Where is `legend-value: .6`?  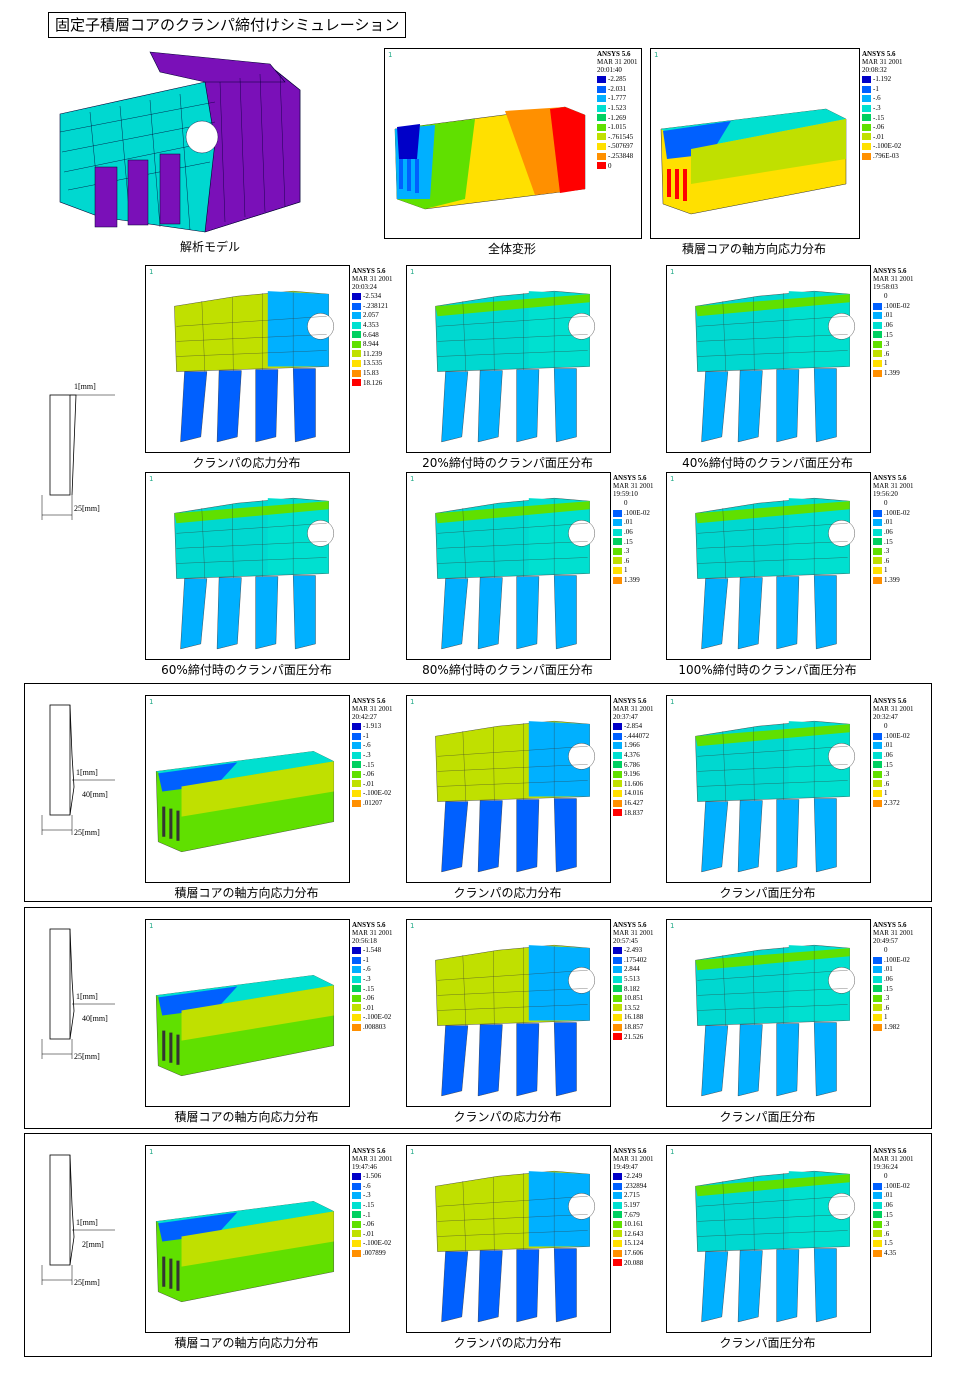
legend-value: .6 is located at coordinates (887, 1233).